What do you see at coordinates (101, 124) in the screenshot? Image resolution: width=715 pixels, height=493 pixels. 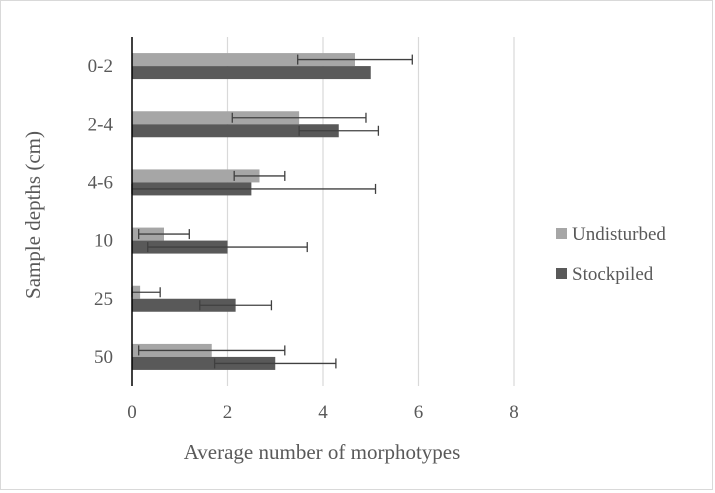 I see `category-label: 2-4` at bounding box center [101, 124].